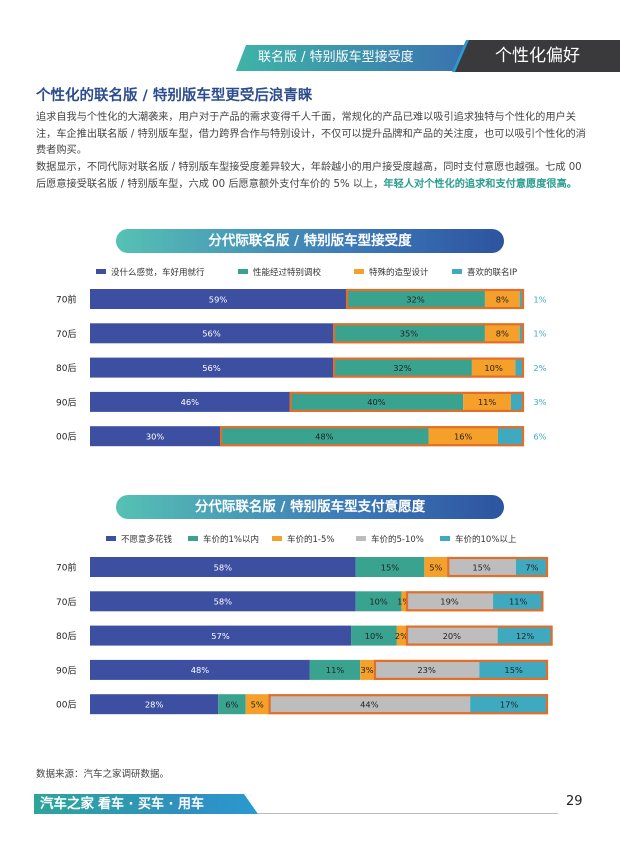 Image resolution: width=620 pixels, height=841 pixels. What do you see at coordinates (391, 273) in the screenshot?
I see `chart1-legend-item: 特殊的造型设计` at bounding box center [391, 273].